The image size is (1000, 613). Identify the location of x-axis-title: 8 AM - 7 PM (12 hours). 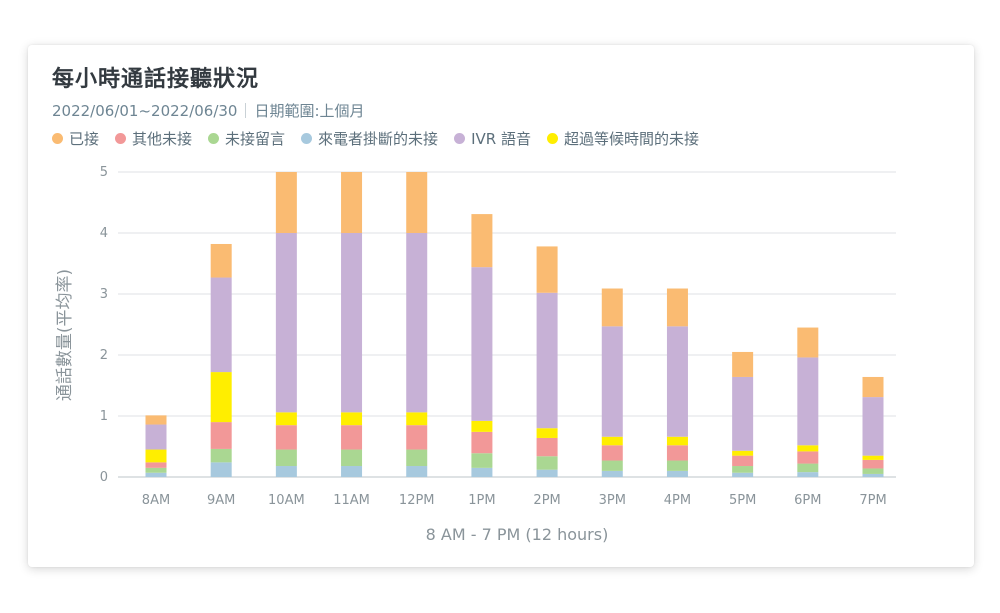
(517, 534).